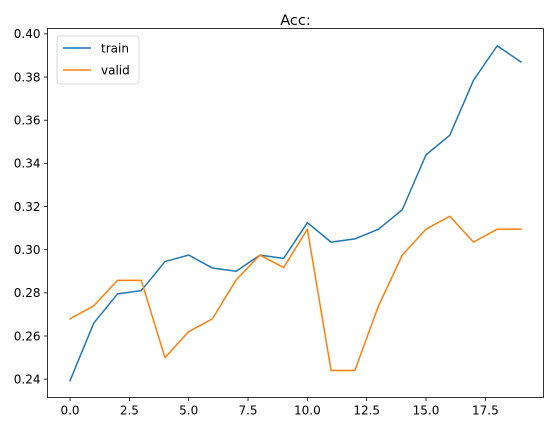 Image resolution: width=556 pixels, height=435 pixels. Describe the element at coordinates (295, 21) in the screenshot. I see `chart-title: Acc:` at that location.